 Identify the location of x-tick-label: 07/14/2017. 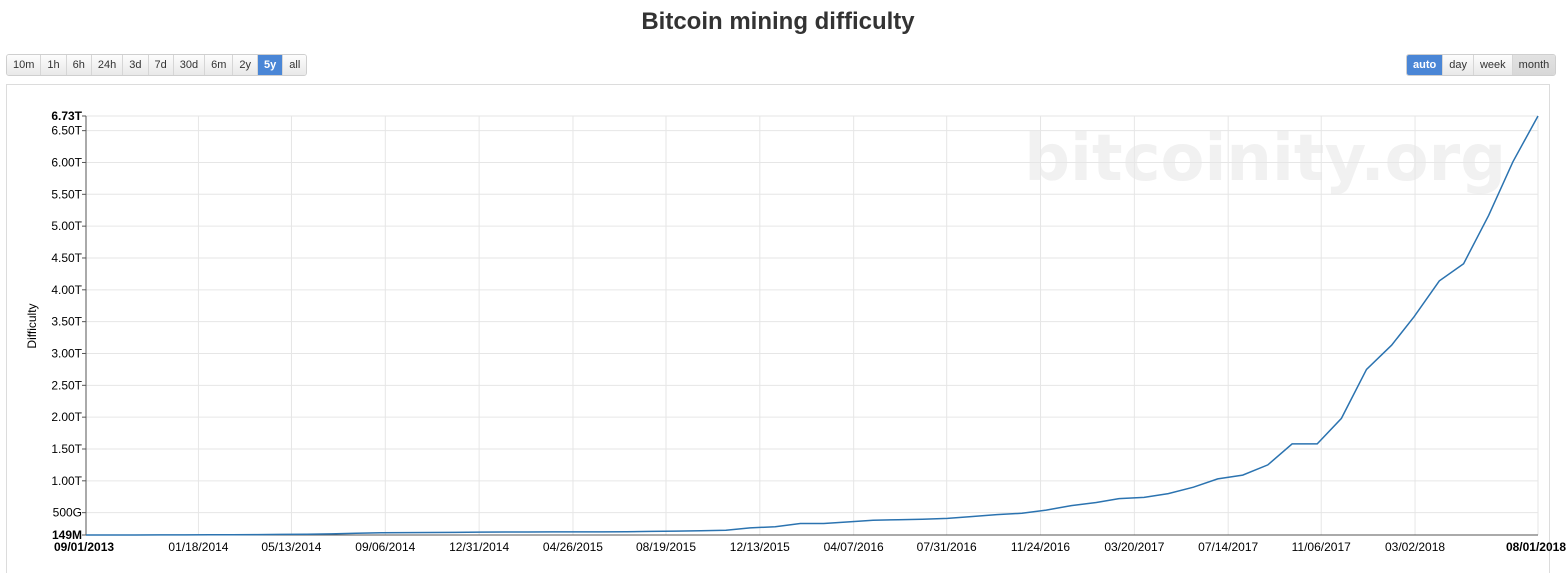
(1228, 547).